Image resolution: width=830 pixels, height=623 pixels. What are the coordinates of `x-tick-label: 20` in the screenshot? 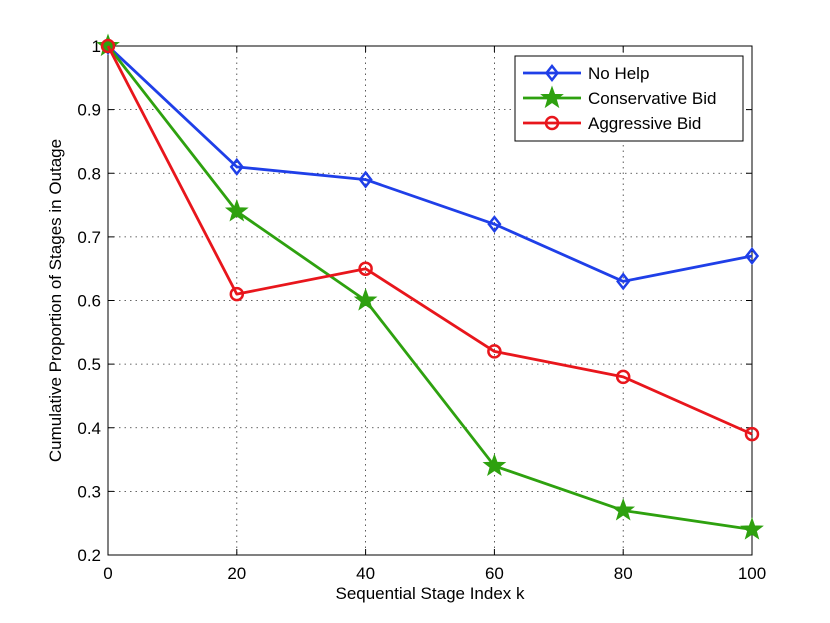 It's located at (236, 573).